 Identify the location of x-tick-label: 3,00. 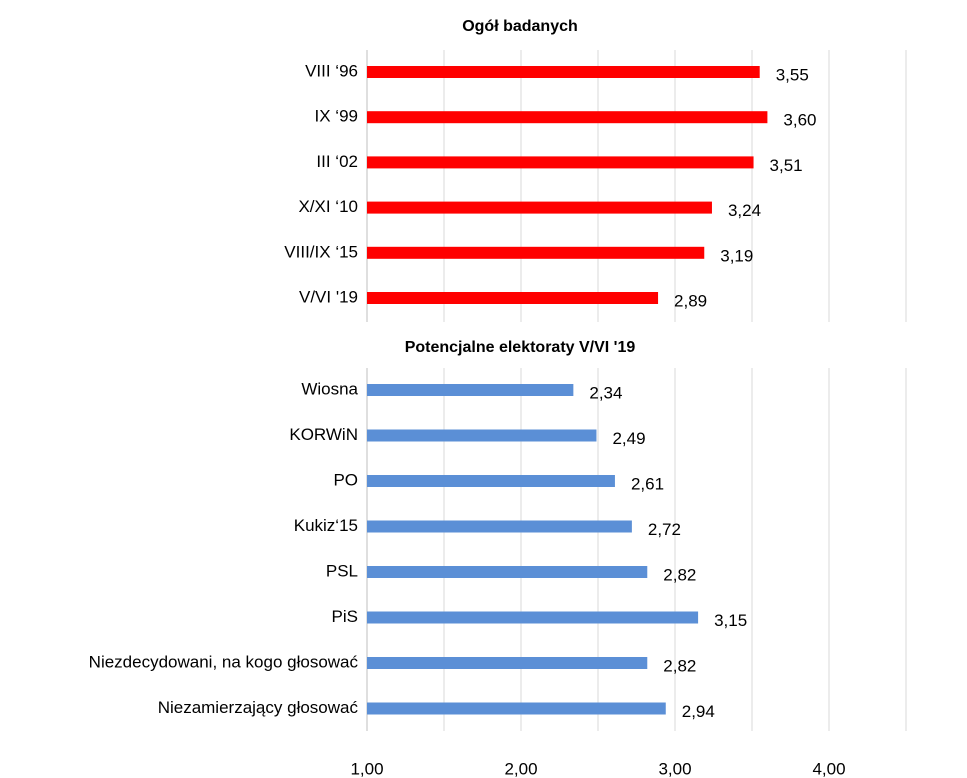
(674, 768).